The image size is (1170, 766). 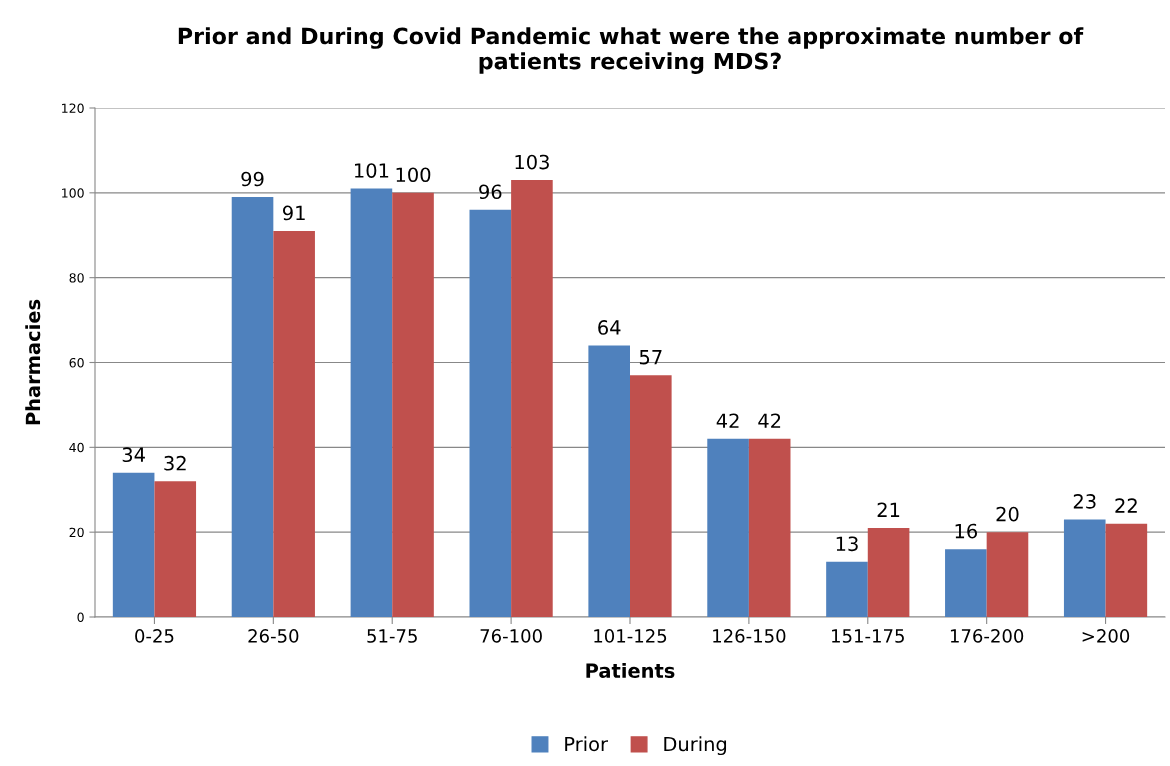 I want to click on data-label: 21, so click(x=888, y=509).